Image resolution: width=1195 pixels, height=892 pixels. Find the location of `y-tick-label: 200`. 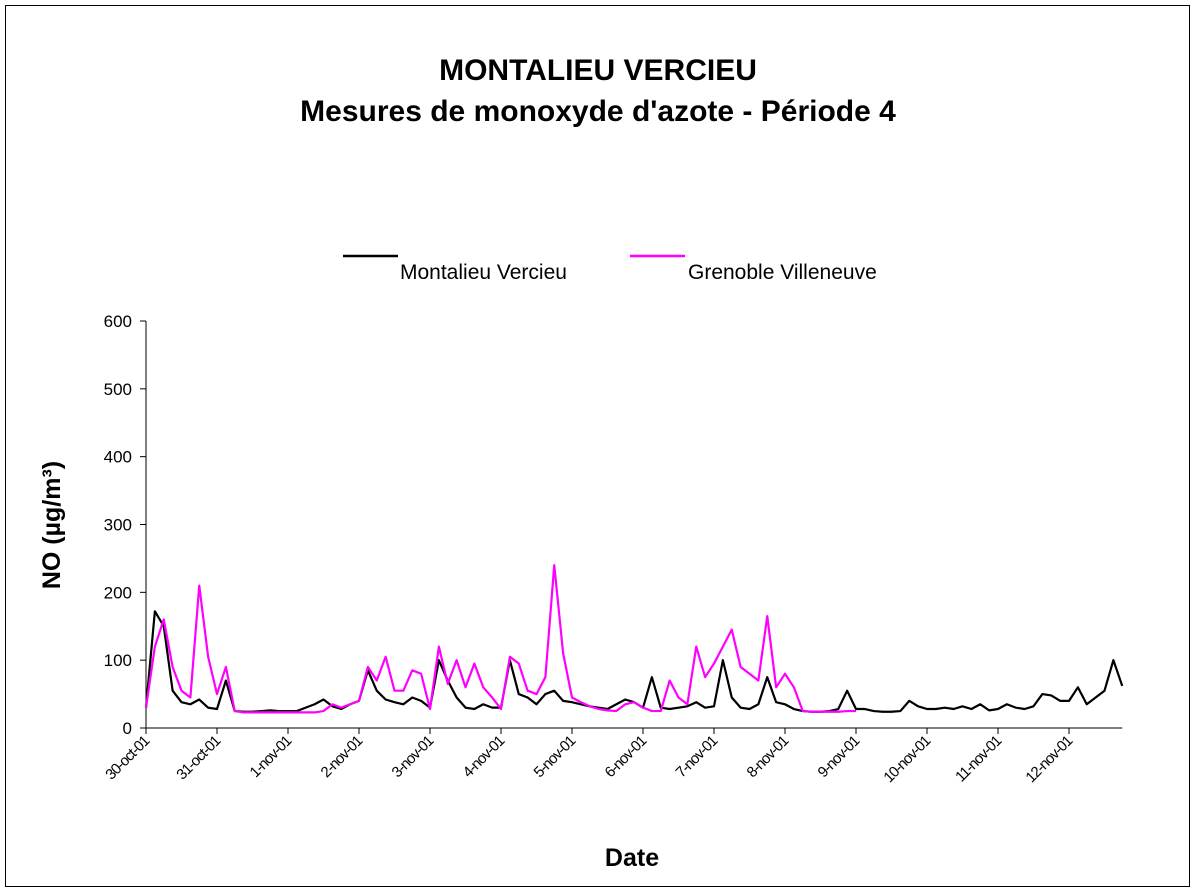

y-tick-label: 200 is located at coordinates (118, 592).